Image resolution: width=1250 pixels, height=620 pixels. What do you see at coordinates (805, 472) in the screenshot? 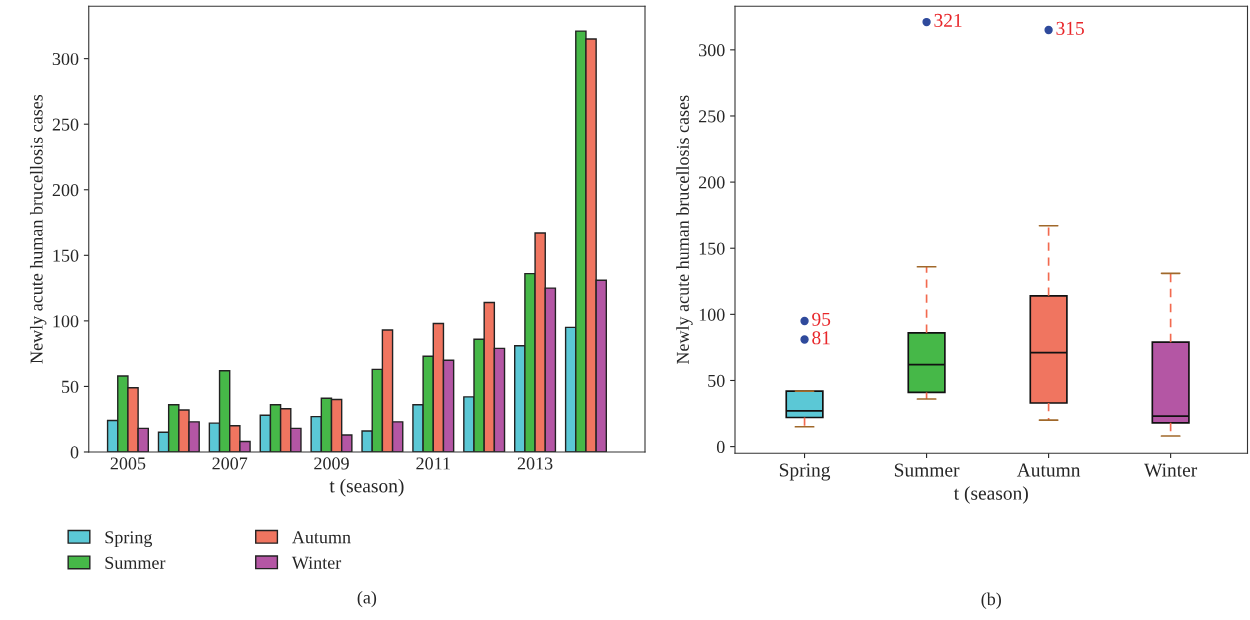
I see `x-tick-label: Spring` at bounding box center [805, 472].